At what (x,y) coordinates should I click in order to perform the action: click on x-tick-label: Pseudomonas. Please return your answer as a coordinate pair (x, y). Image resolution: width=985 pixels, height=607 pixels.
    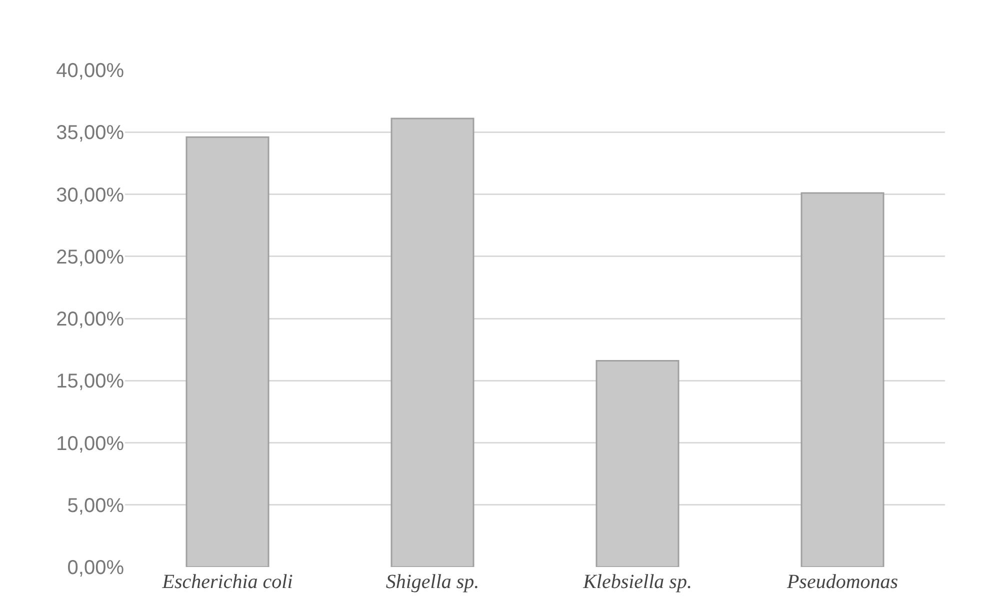
    Looking at the image, I should click on (842, 582).